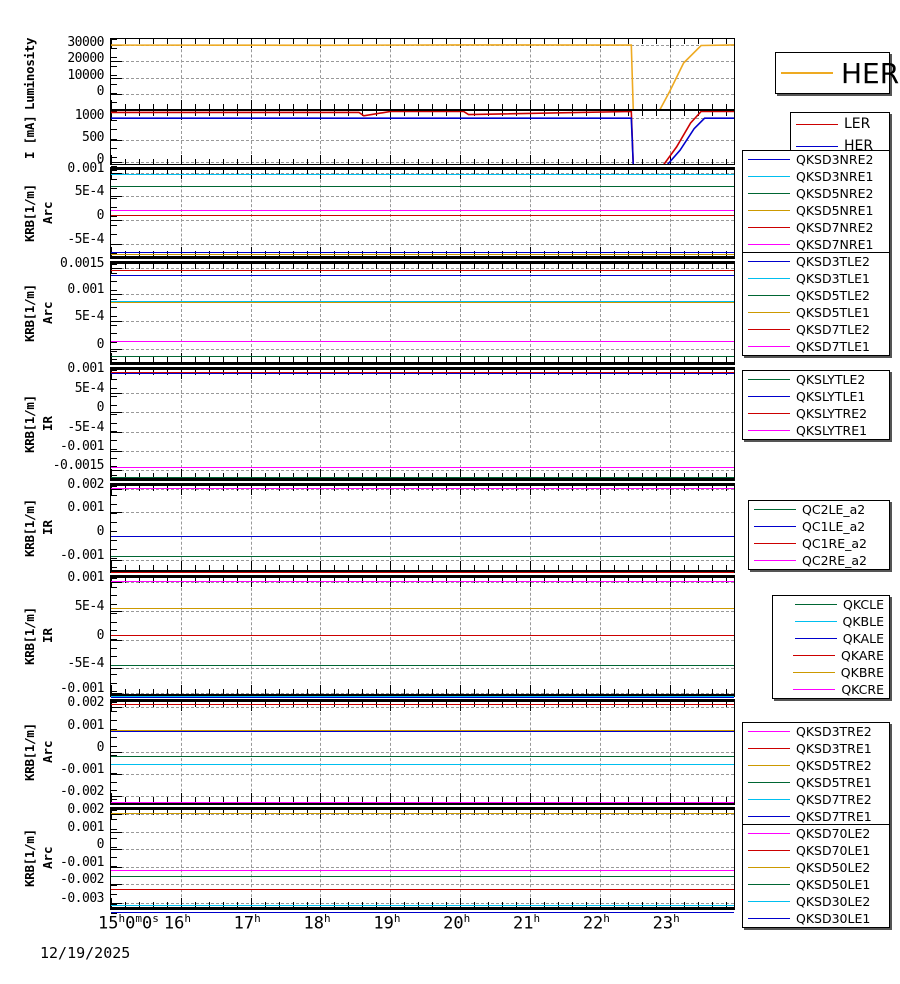  What do you see at coordinates (816, 850) in the screenshot?
I see `legend-entry: QKSD70LE1` at bounding box center [816, 850].